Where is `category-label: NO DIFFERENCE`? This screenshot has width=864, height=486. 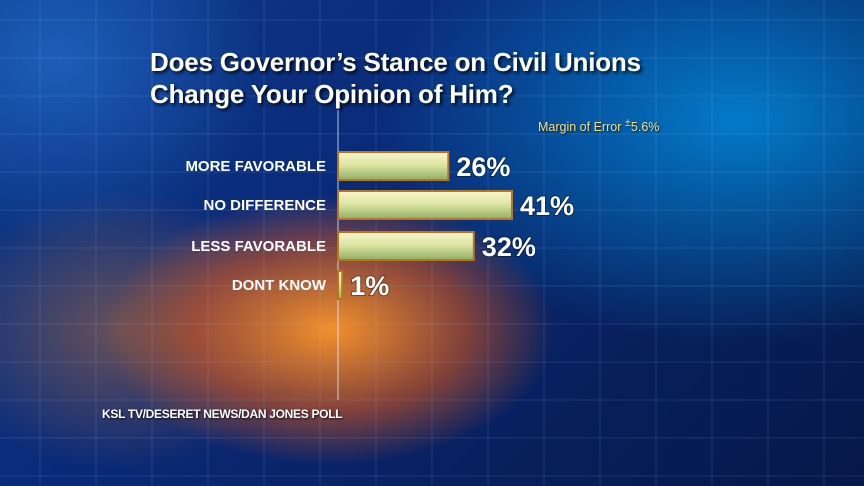
category-label: NO DIFFERENCE is located at coordinates (264, 205).